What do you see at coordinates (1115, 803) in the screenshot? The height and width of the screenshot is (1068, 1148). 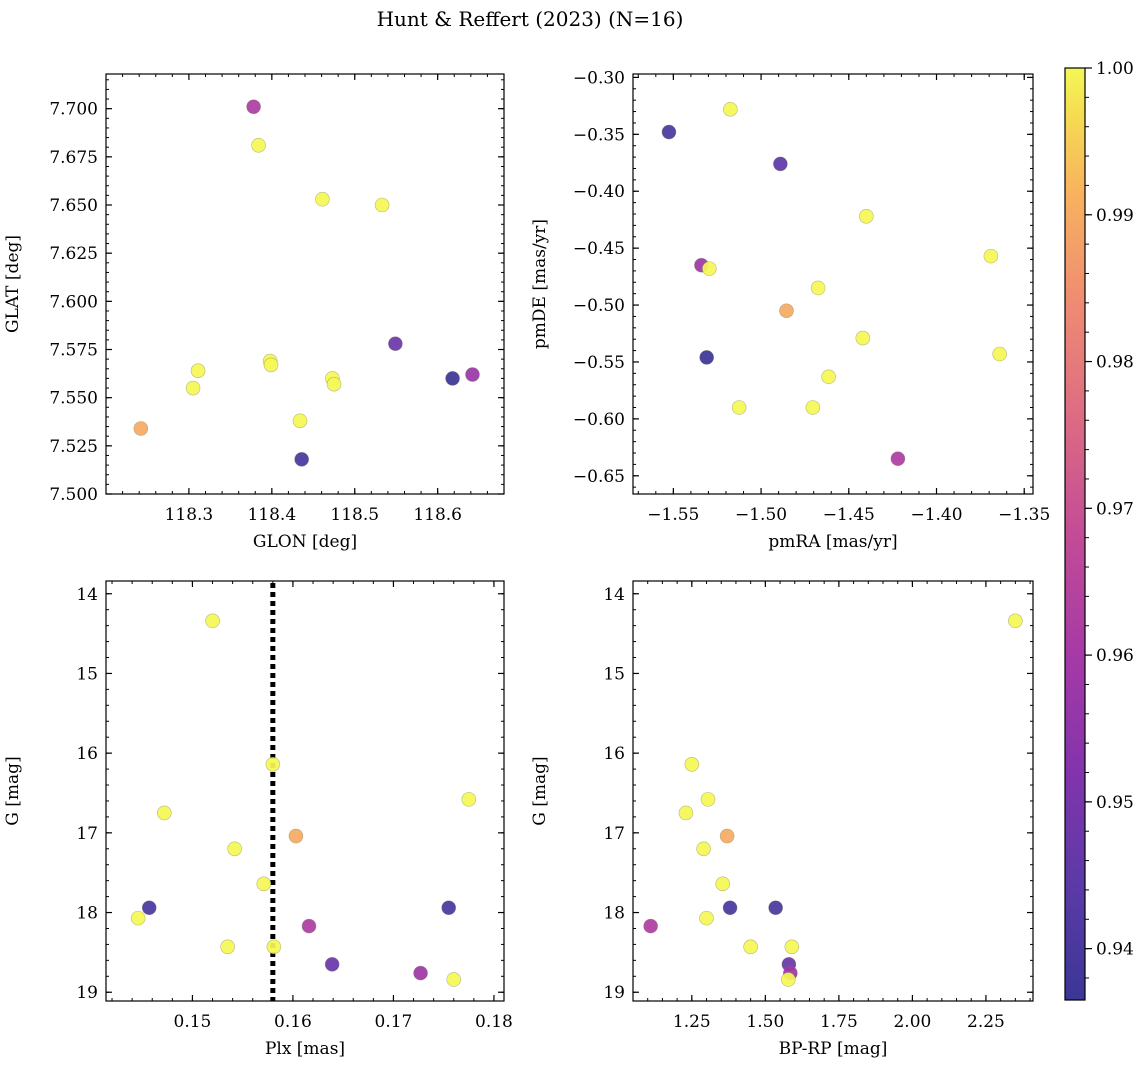 I see `colorbar-tick-label: 0.95` at bounding box center [1115, 803].